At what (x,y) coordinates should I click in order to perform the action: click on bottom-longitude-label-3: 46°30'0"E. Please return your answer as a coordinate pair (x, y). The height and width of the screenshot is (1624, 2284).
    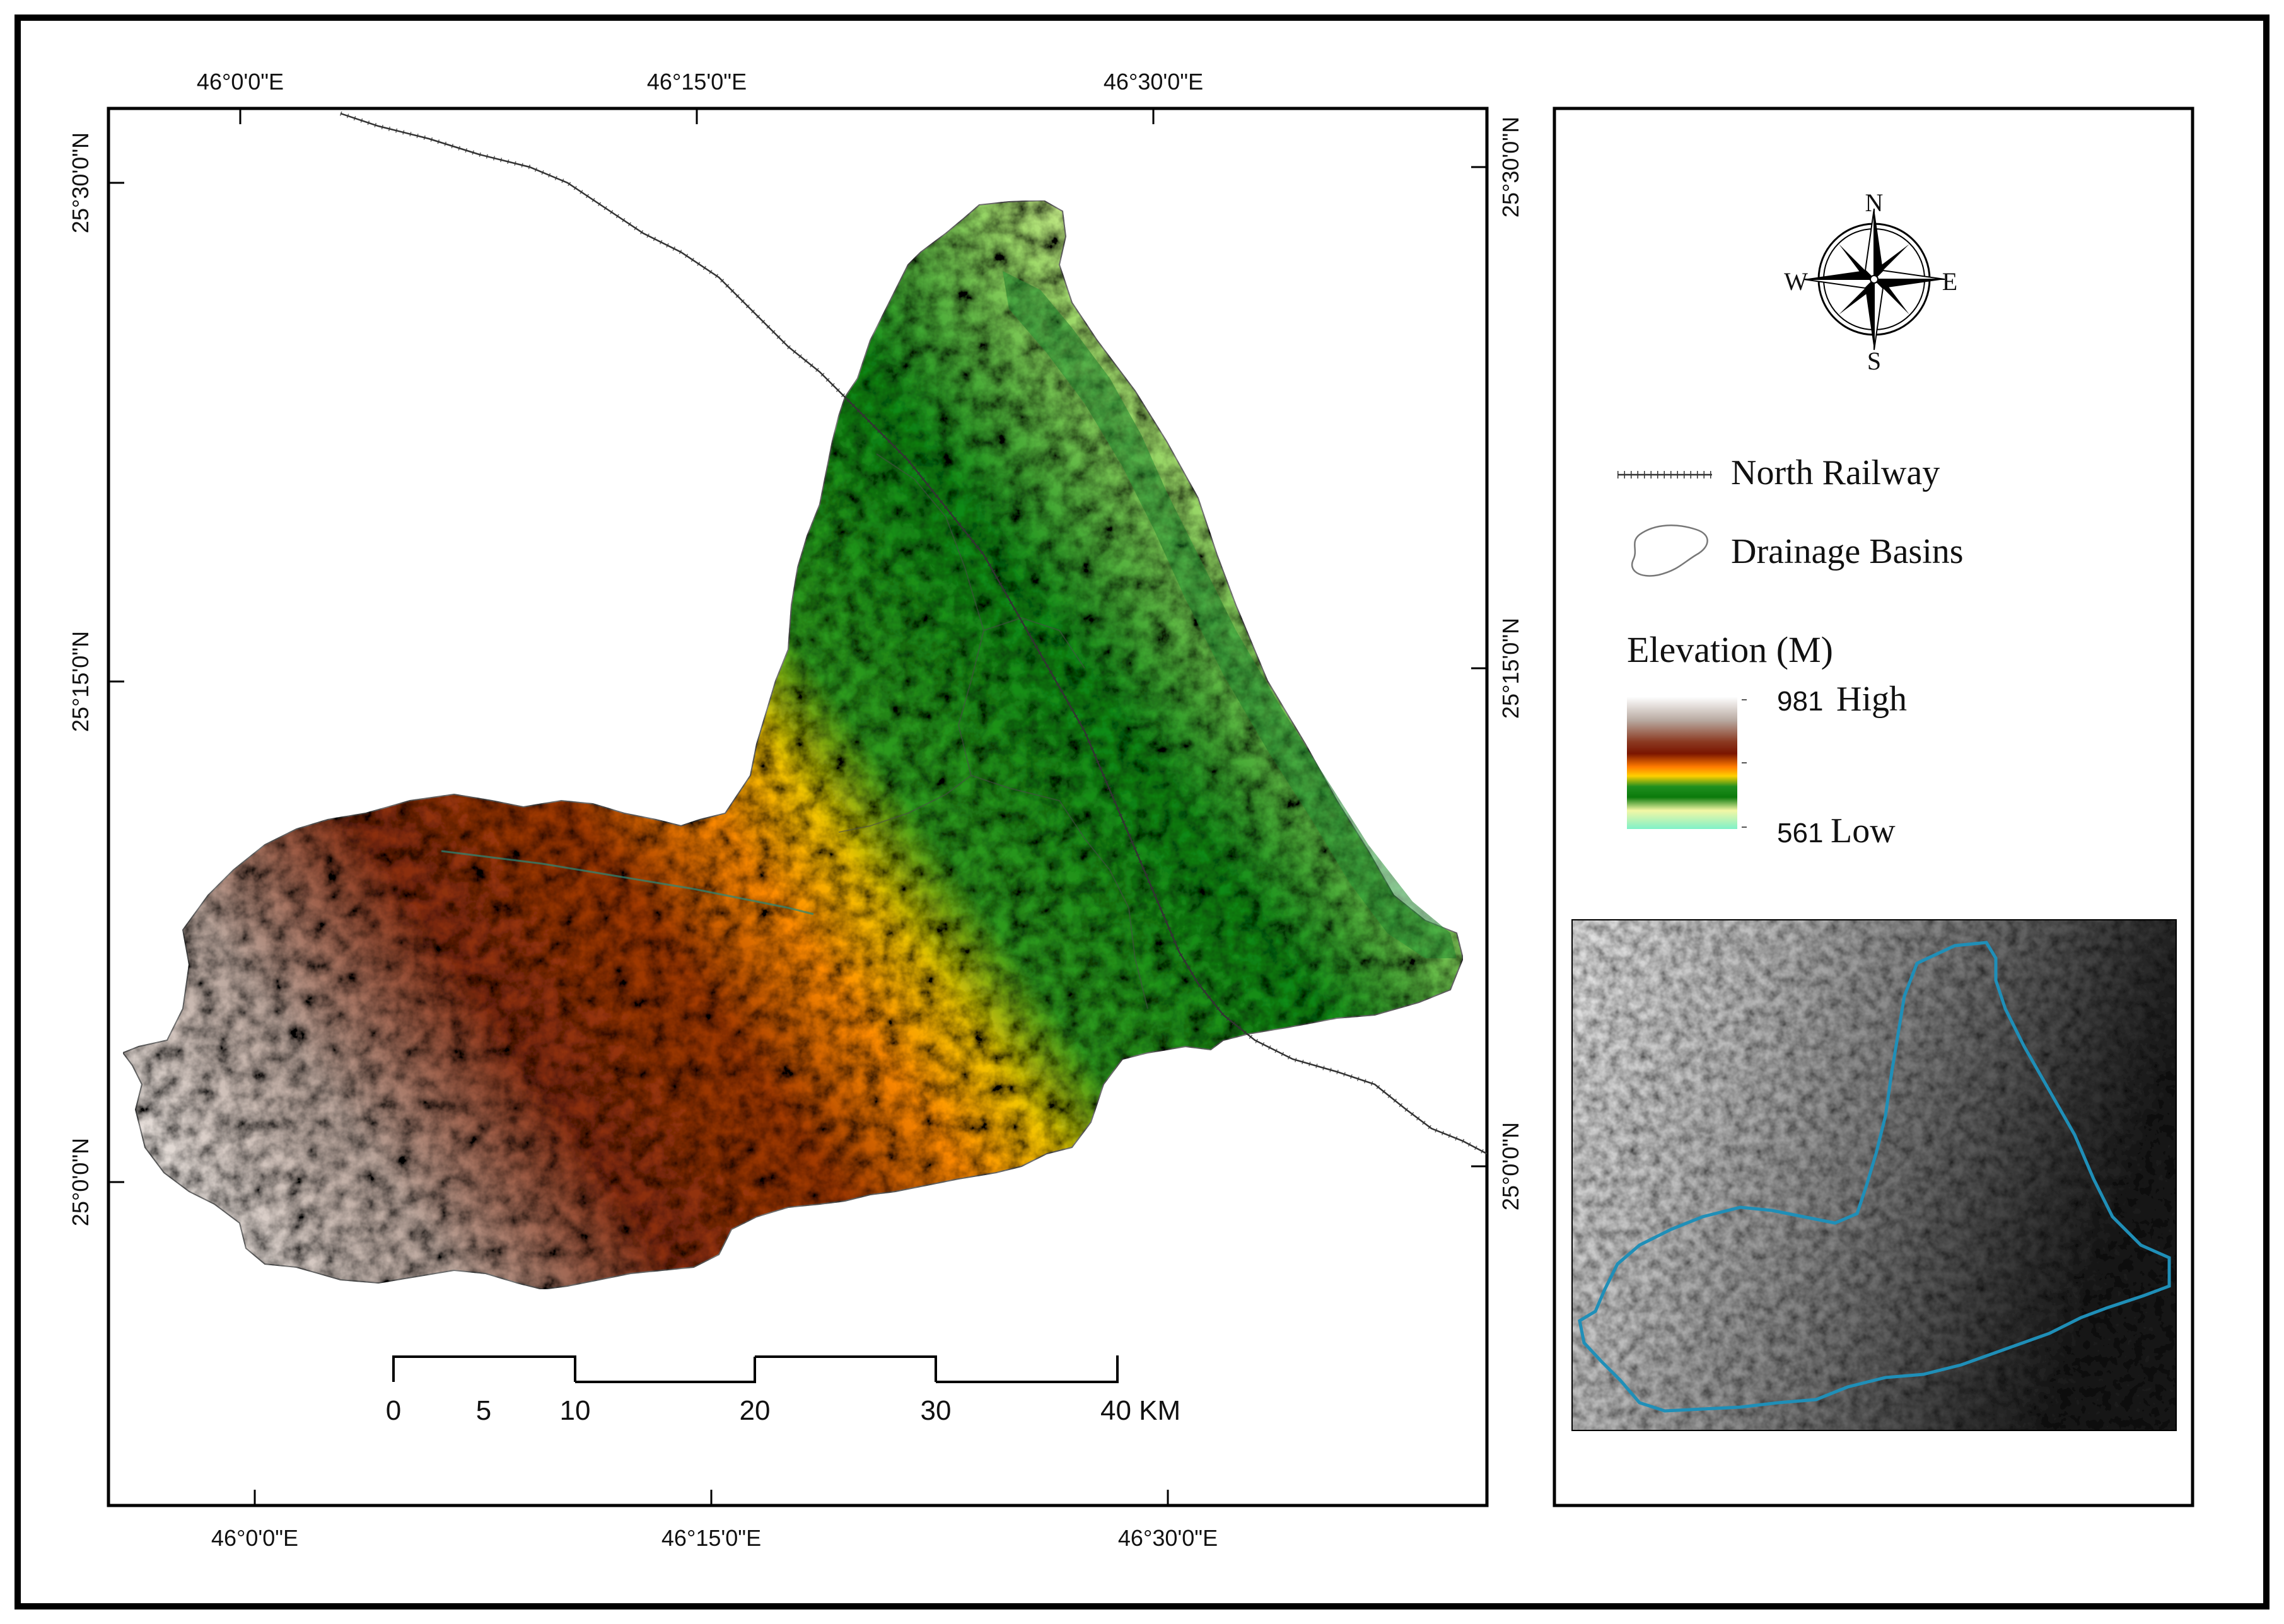
    Looking at the image, I should click on (1168, 1538).